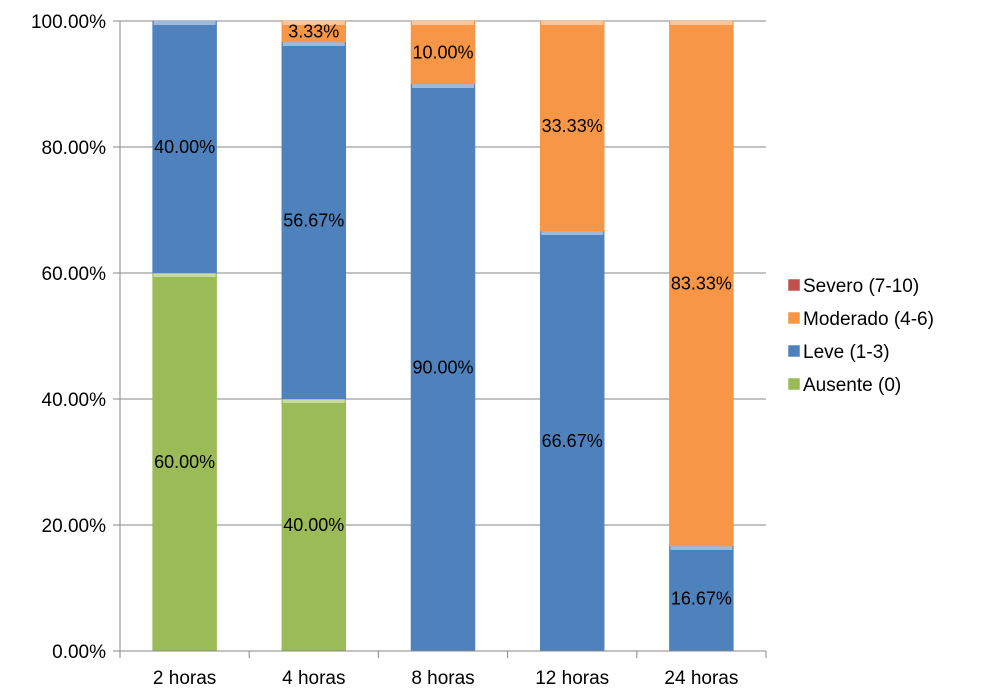  I want to click on bar-ausente-0-4-horas, so click(314, 525).